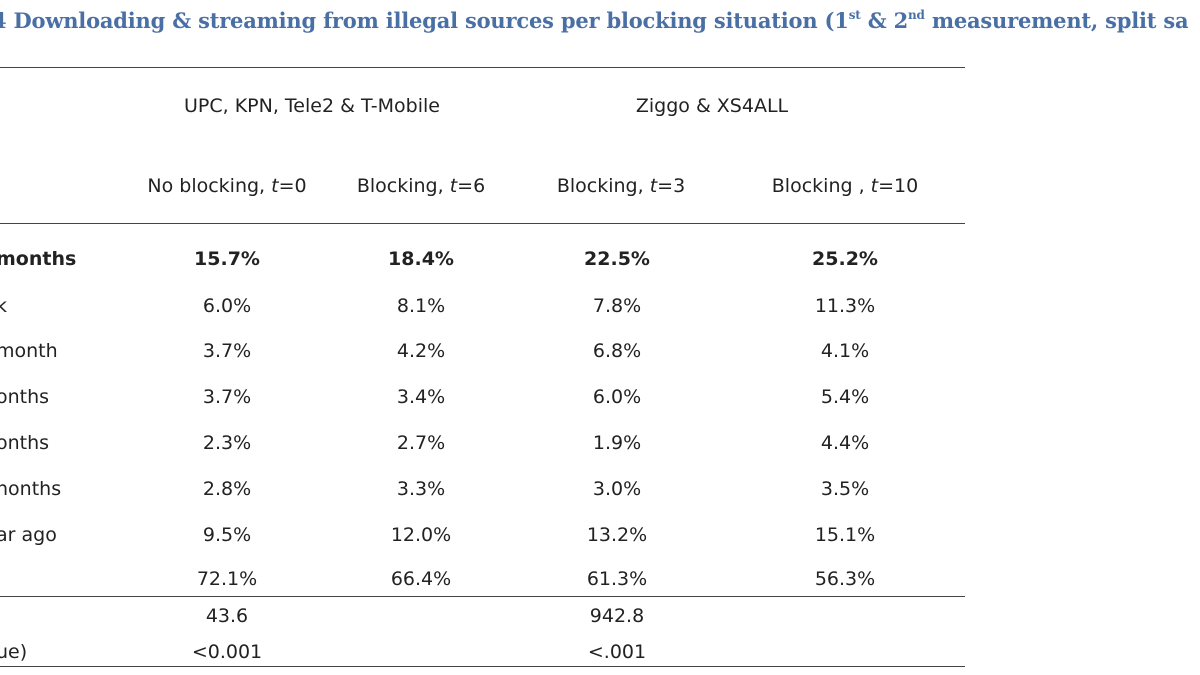 The height and width of the screenshot is (675, 1200). I want to click on stats-rule, so click(482, 596).